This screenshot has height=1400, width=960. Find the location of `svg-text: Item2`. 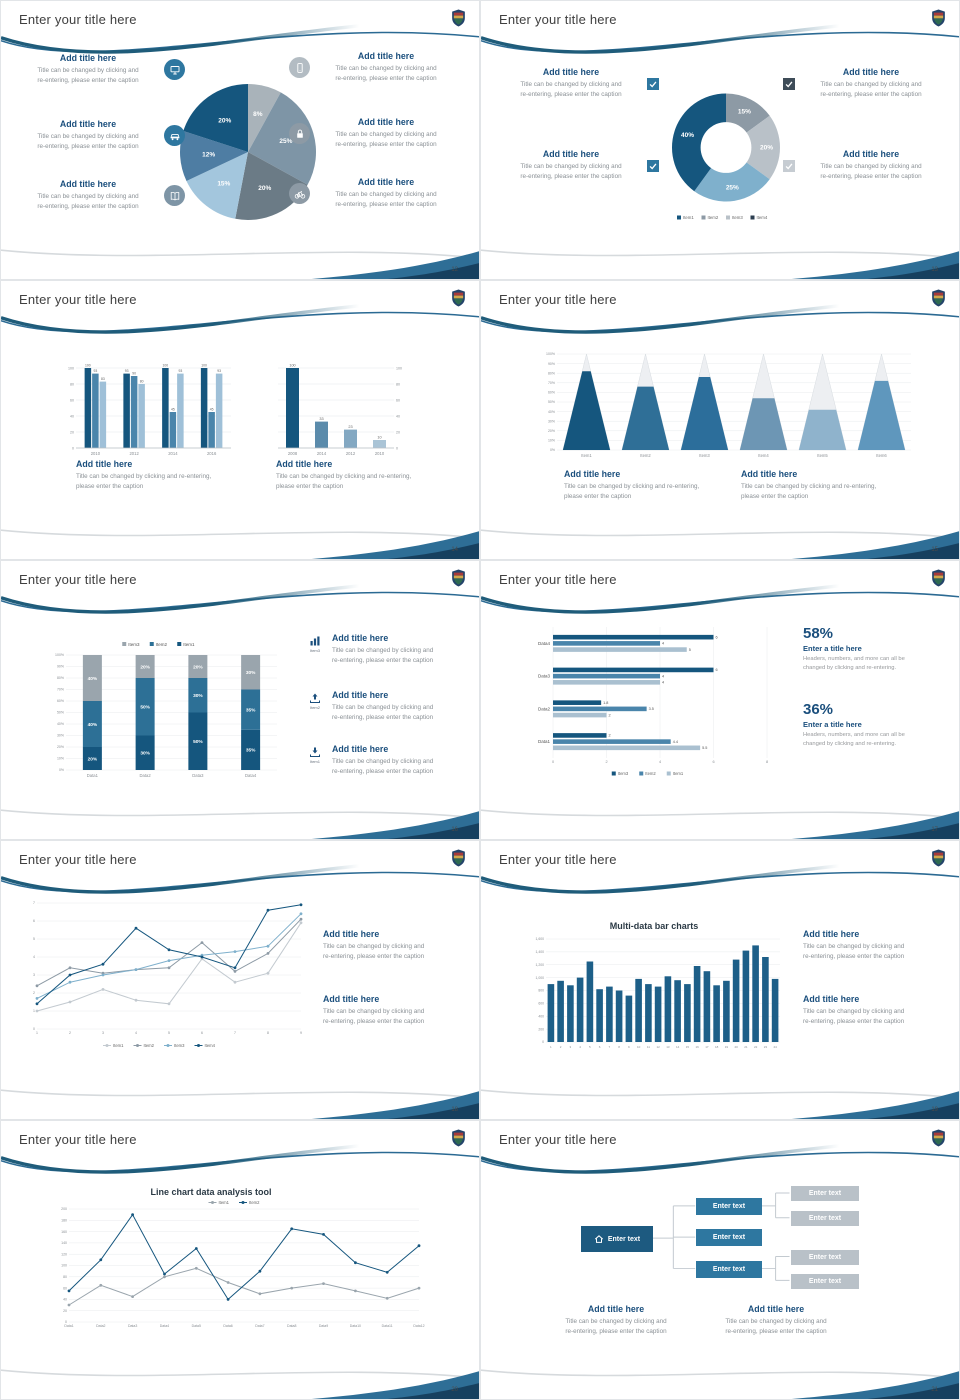

svg-text: Item2 is located at coordinates (162, 644).